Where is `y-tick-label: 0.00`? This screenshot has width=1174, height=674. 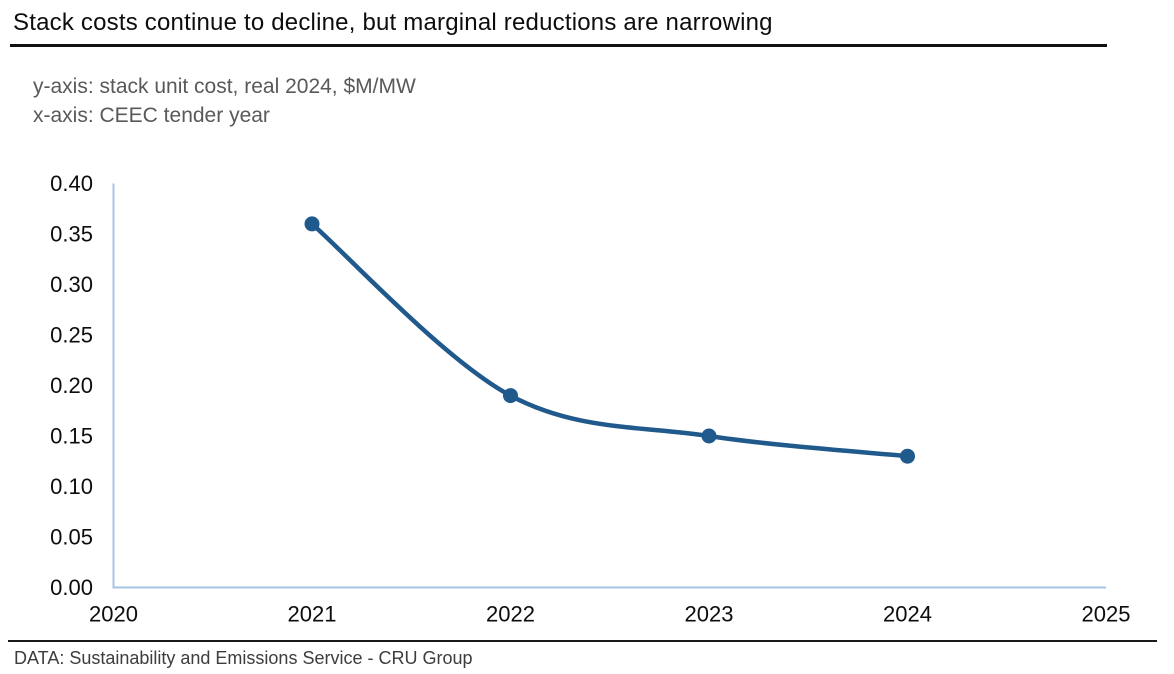 y-tick-label: 0.00 is located at coordinates (71, 587).